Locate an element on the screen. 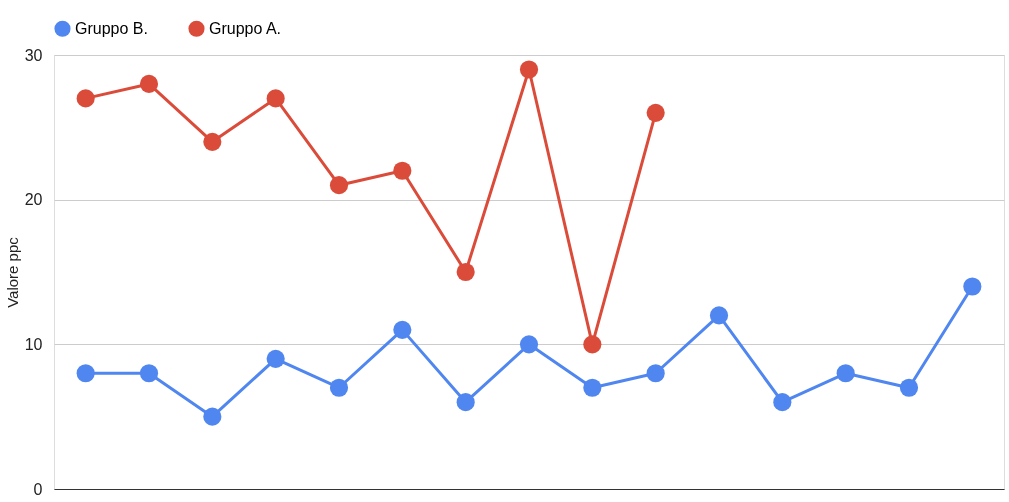  legend-label: Gruppo A. is located at coordinates (245, 28).